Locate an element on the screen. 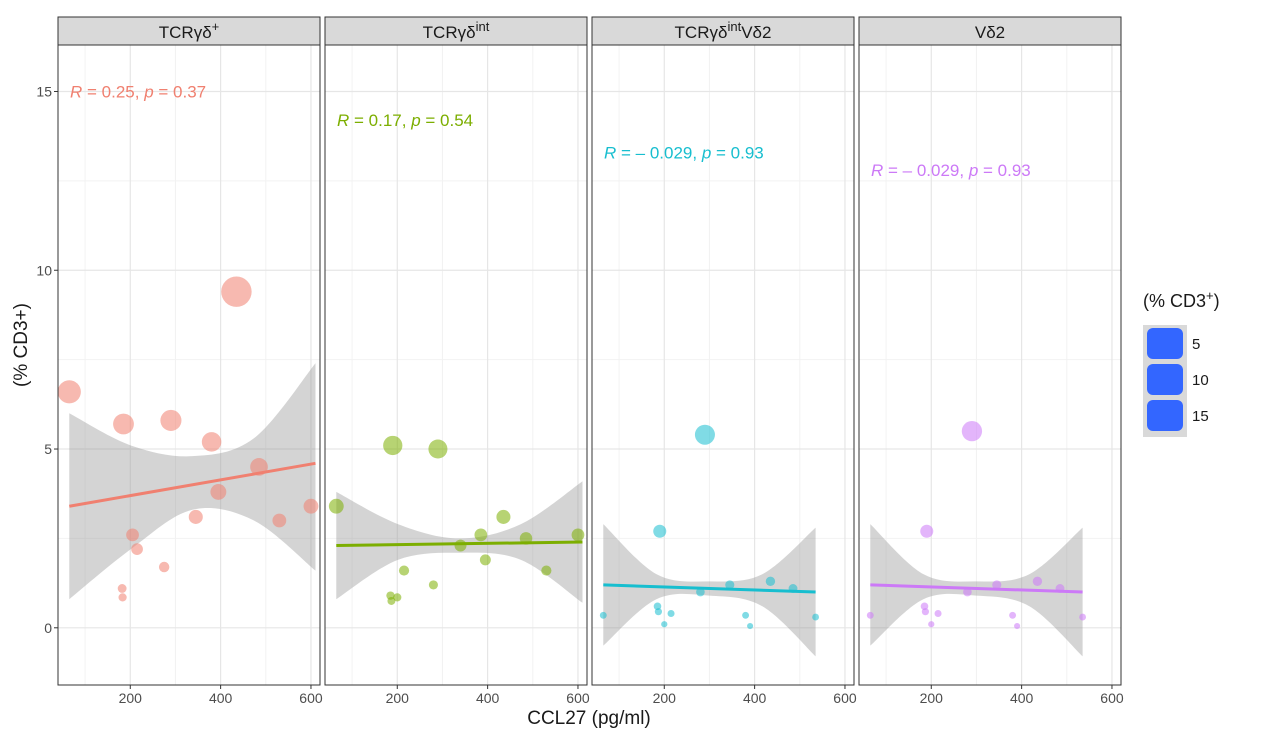 This screenshot has width=1275, height=731. correlation-annotation: R = – 0.029, p = 0.93 is located at coordinates (951, 170).